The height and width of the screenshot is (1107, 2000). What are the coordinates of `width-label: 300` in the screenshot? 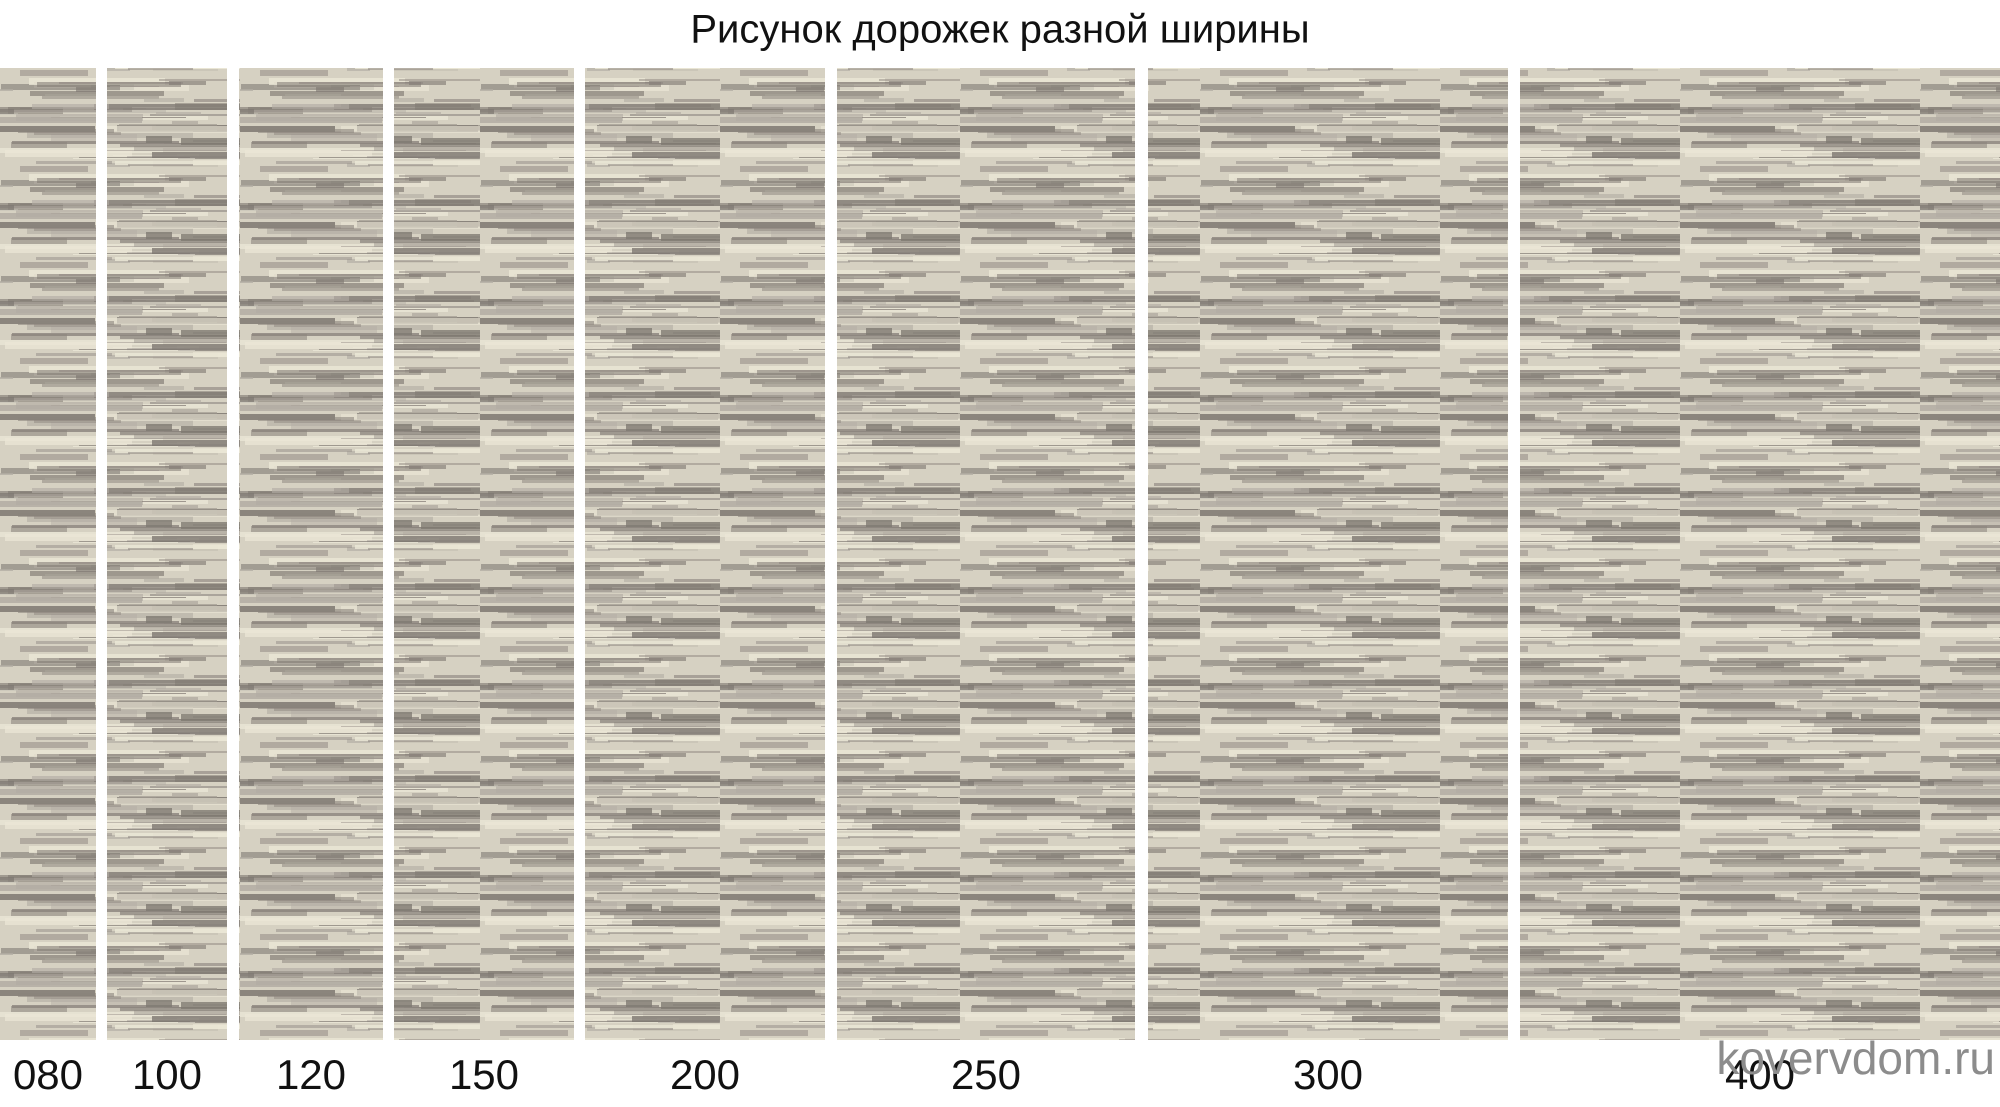 It's located at (1328, 1074).